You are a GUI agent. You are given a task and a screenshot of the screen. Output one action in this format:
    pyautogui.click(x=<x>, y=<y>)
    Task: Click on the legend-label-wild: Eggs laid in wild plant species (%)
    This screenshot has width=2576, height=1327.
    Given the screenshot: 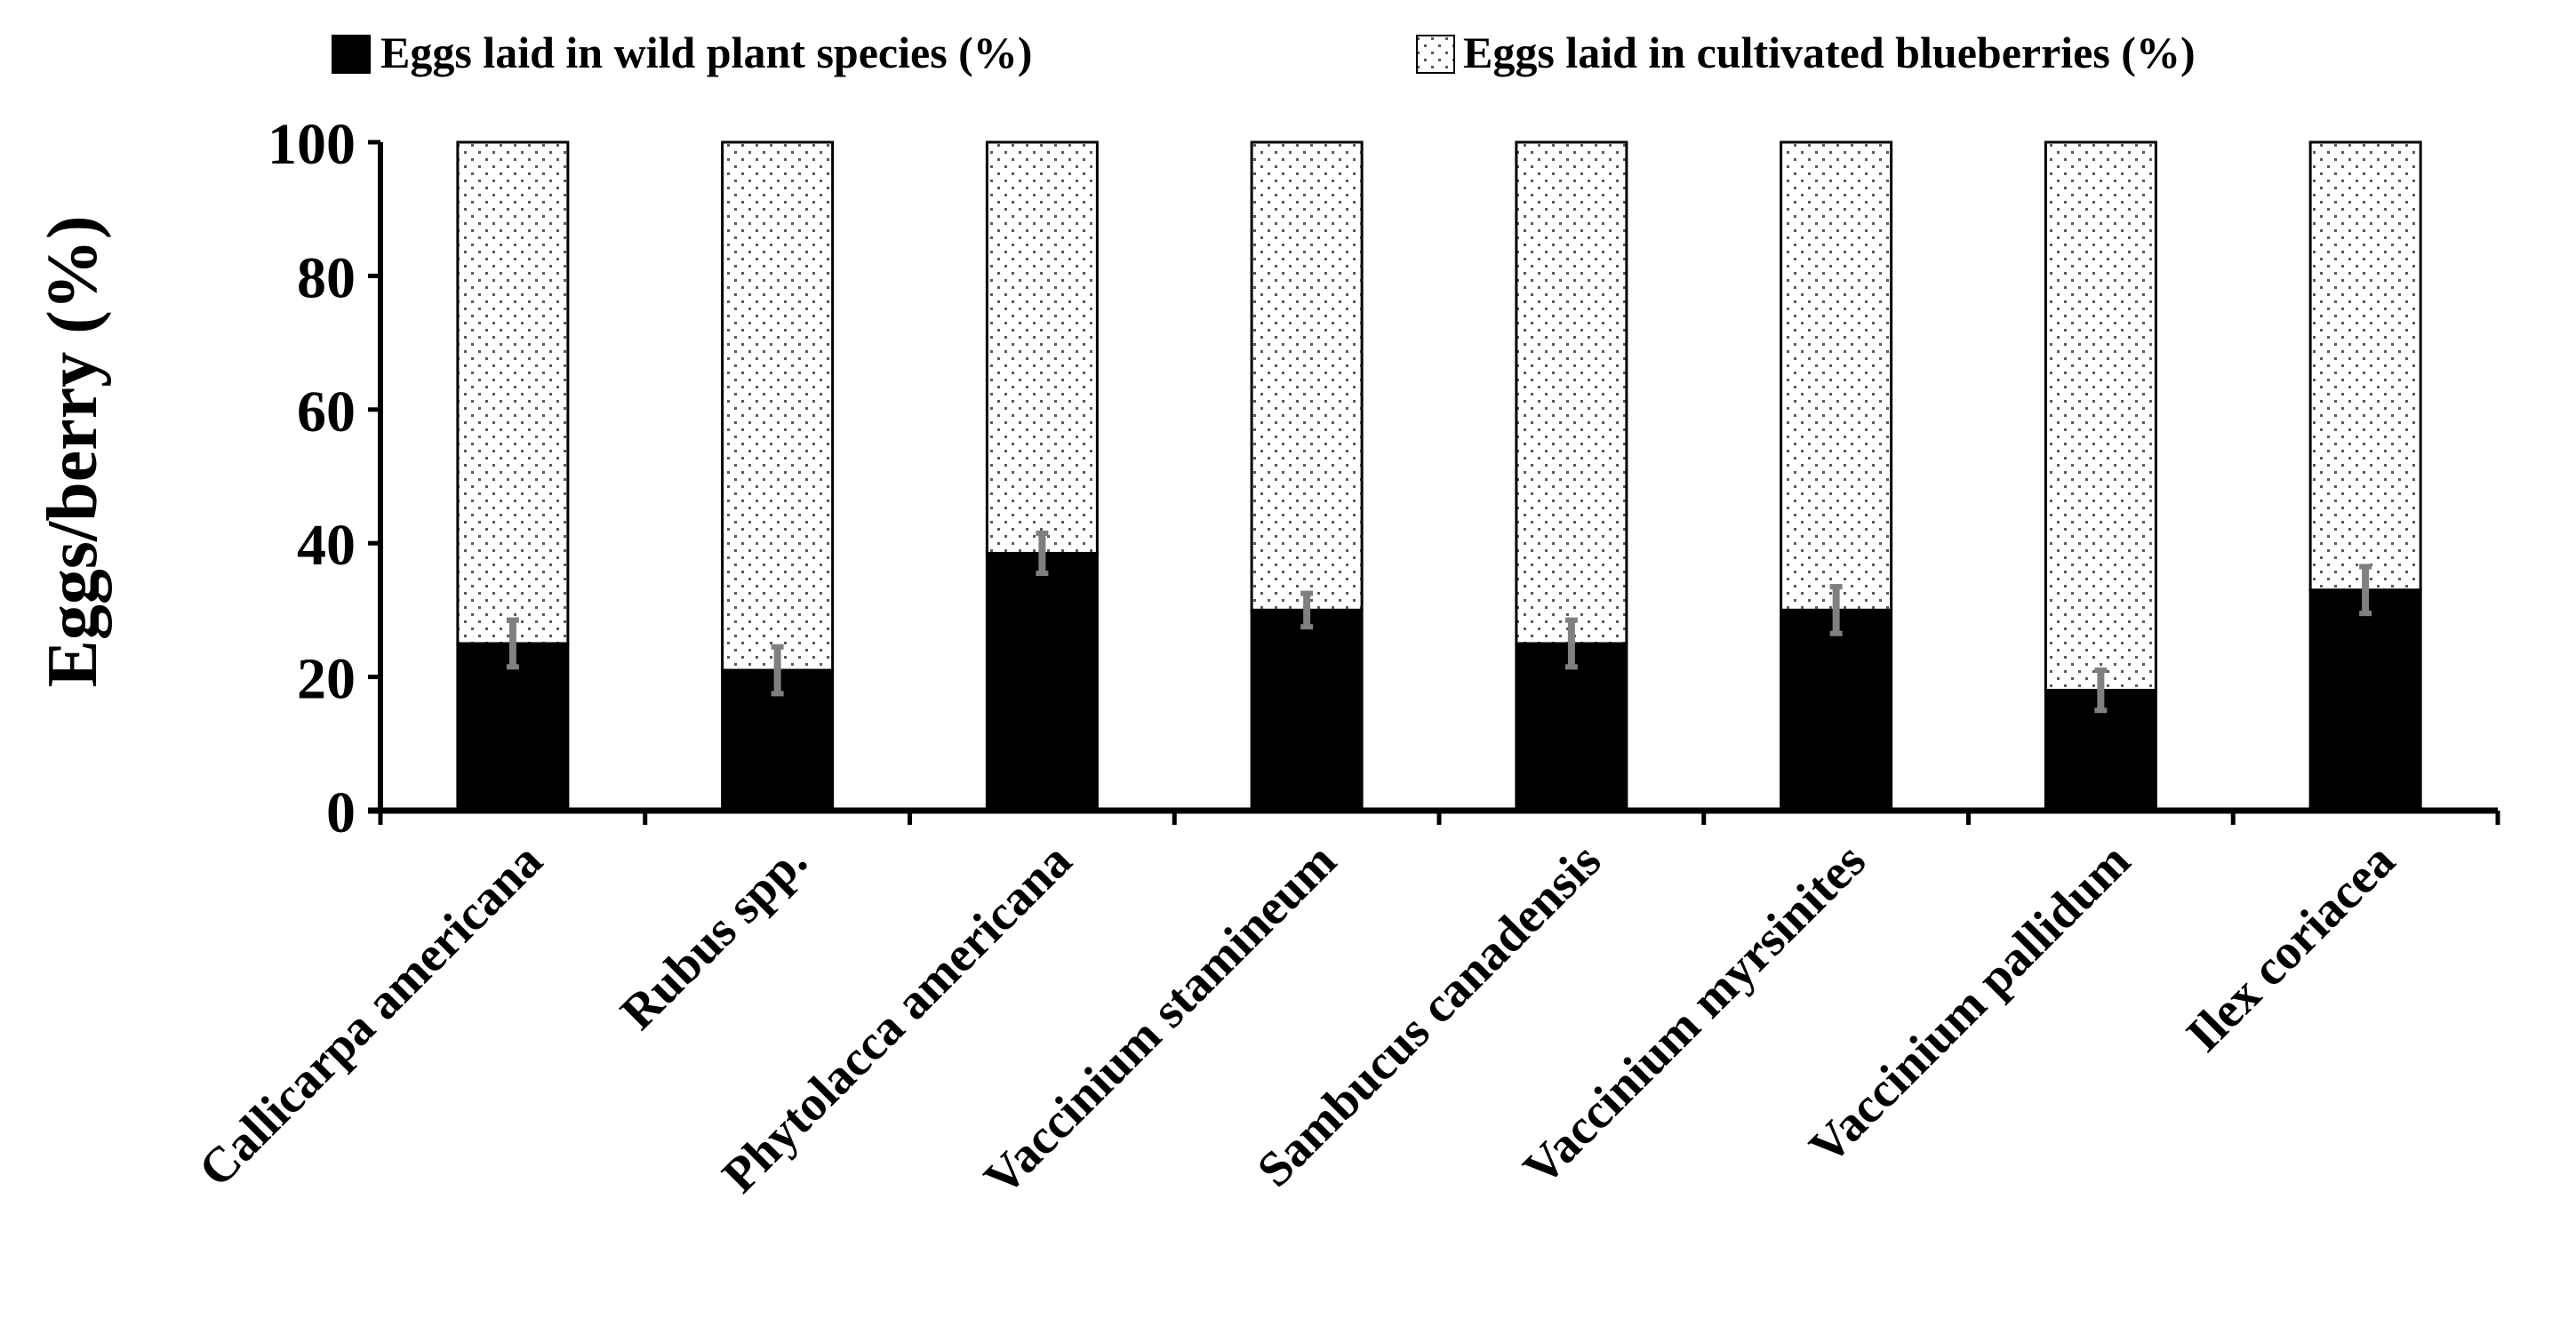 What is the action you would take?
    pyautogui.click(x=706, y=52)
    